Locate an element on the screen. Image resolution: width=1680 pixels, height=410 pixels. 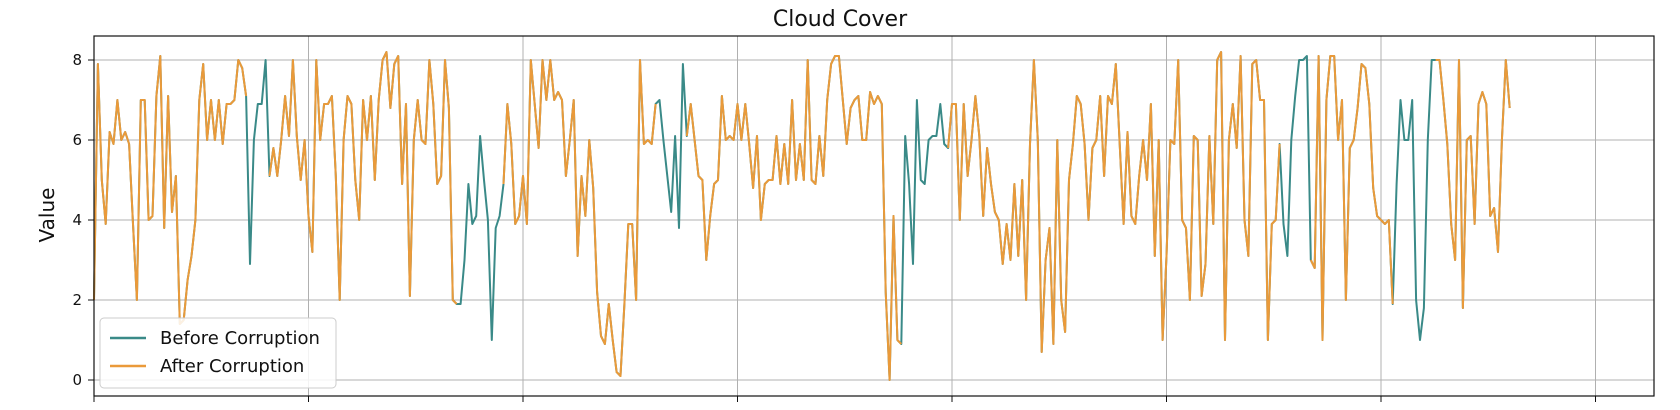
y-tick-label: 6 is located at coordinates (77, 140).